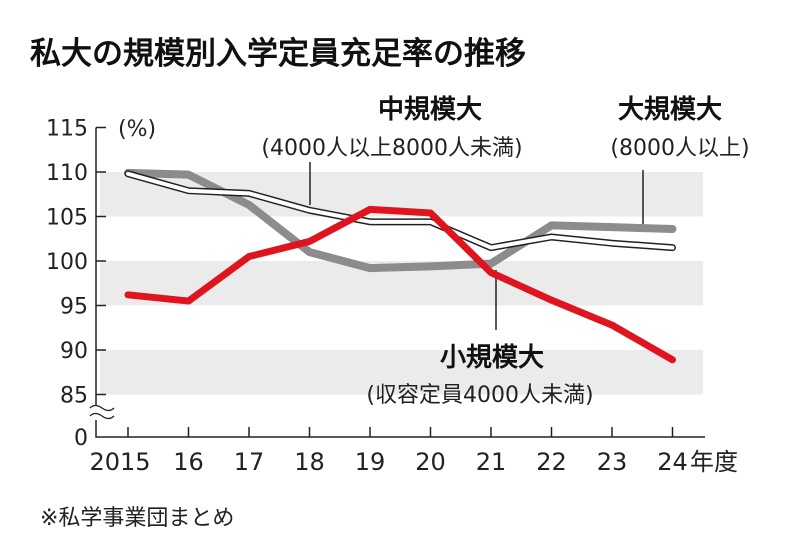  Describe the element at coordinates (67, 218) in the screenshot. I see `y-tick-label: 105` at that location.